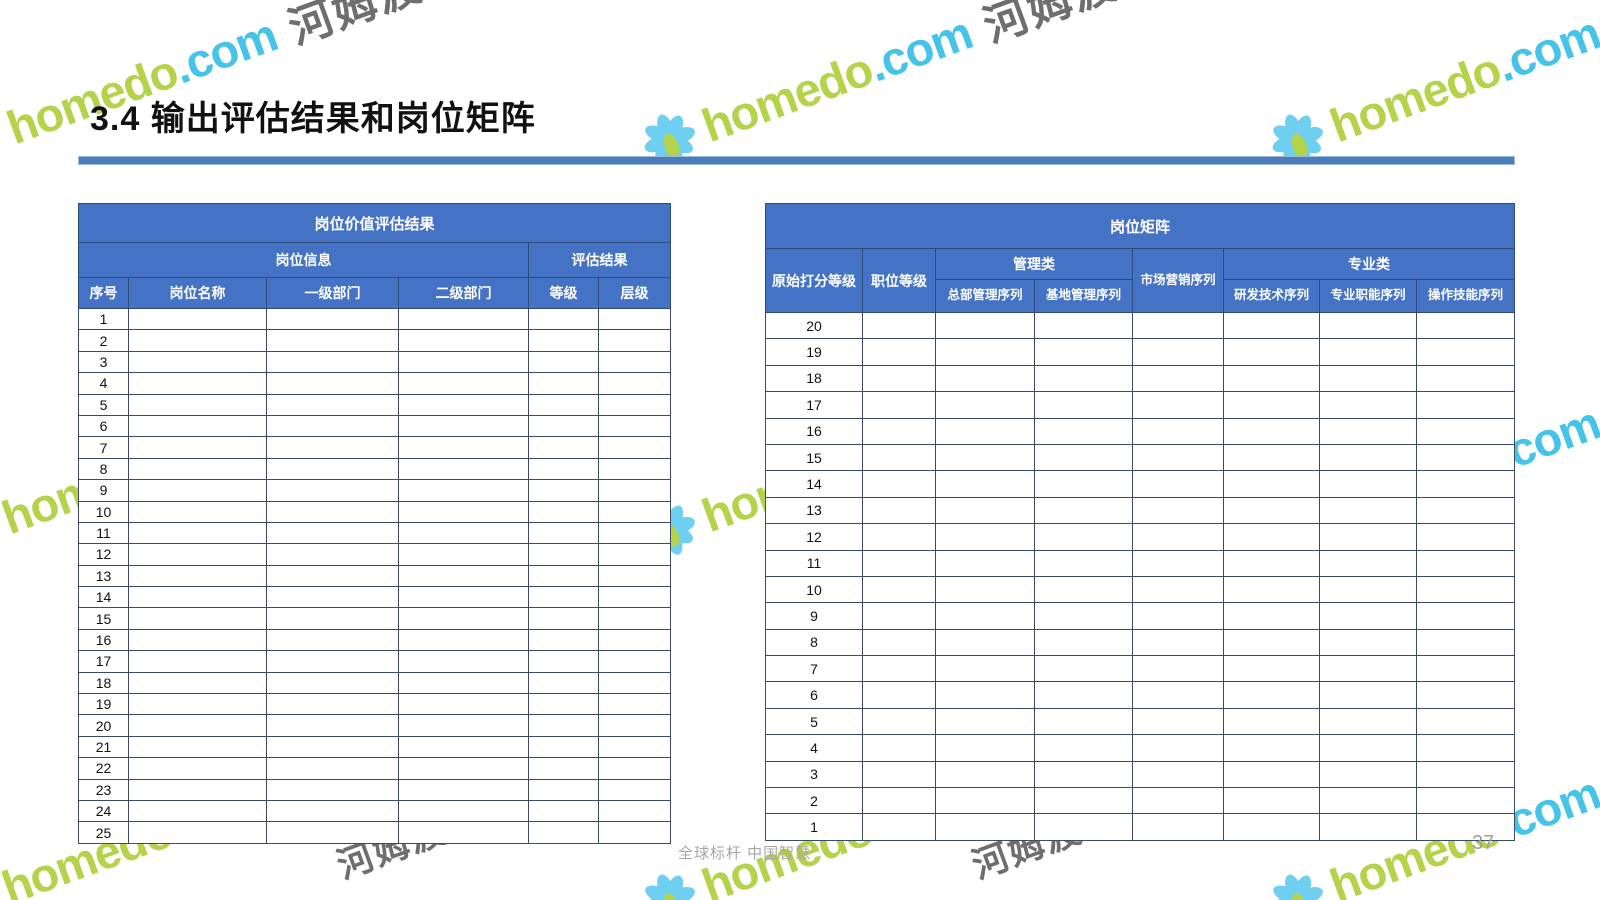  I want to click on left-cell-seq: 12, so click(103, 554).